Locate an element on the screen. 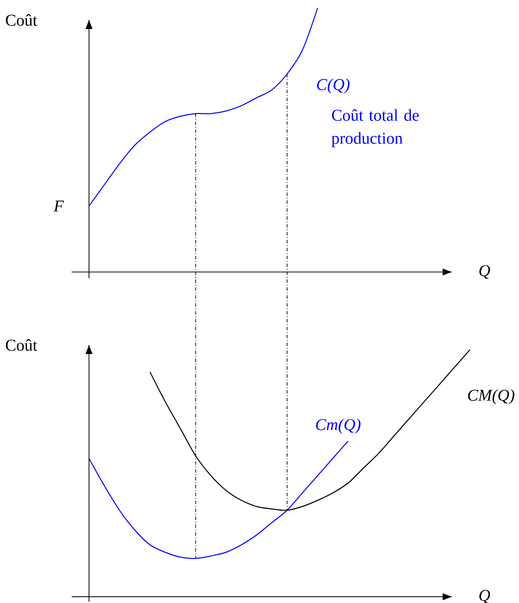 The height and width of the screenshot is (603, 519). annotation: Coût total de production is located at coordinates (375, 128).